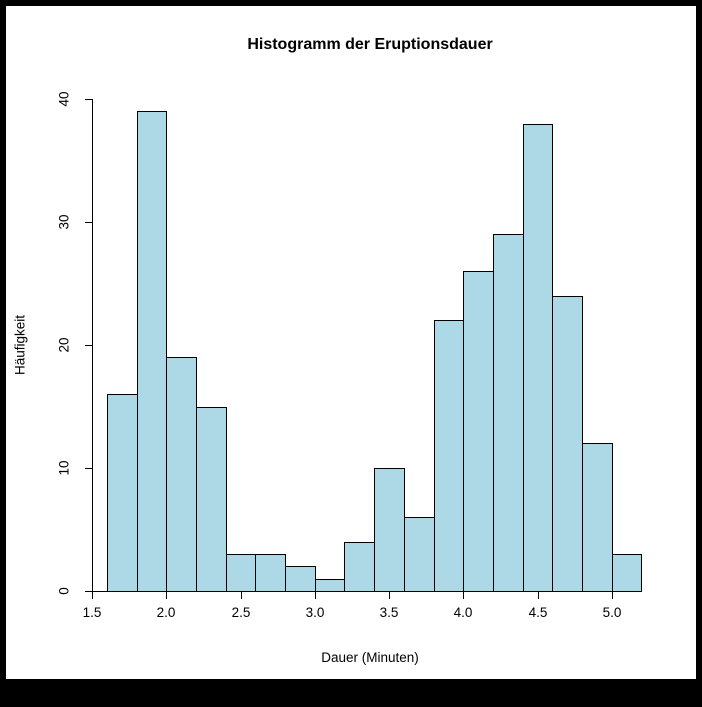 This screenshot has width=702, height=707. Describe the element at coordinates (64, 591) in the screenshot. I see `y-tick-label: 0` at that location.